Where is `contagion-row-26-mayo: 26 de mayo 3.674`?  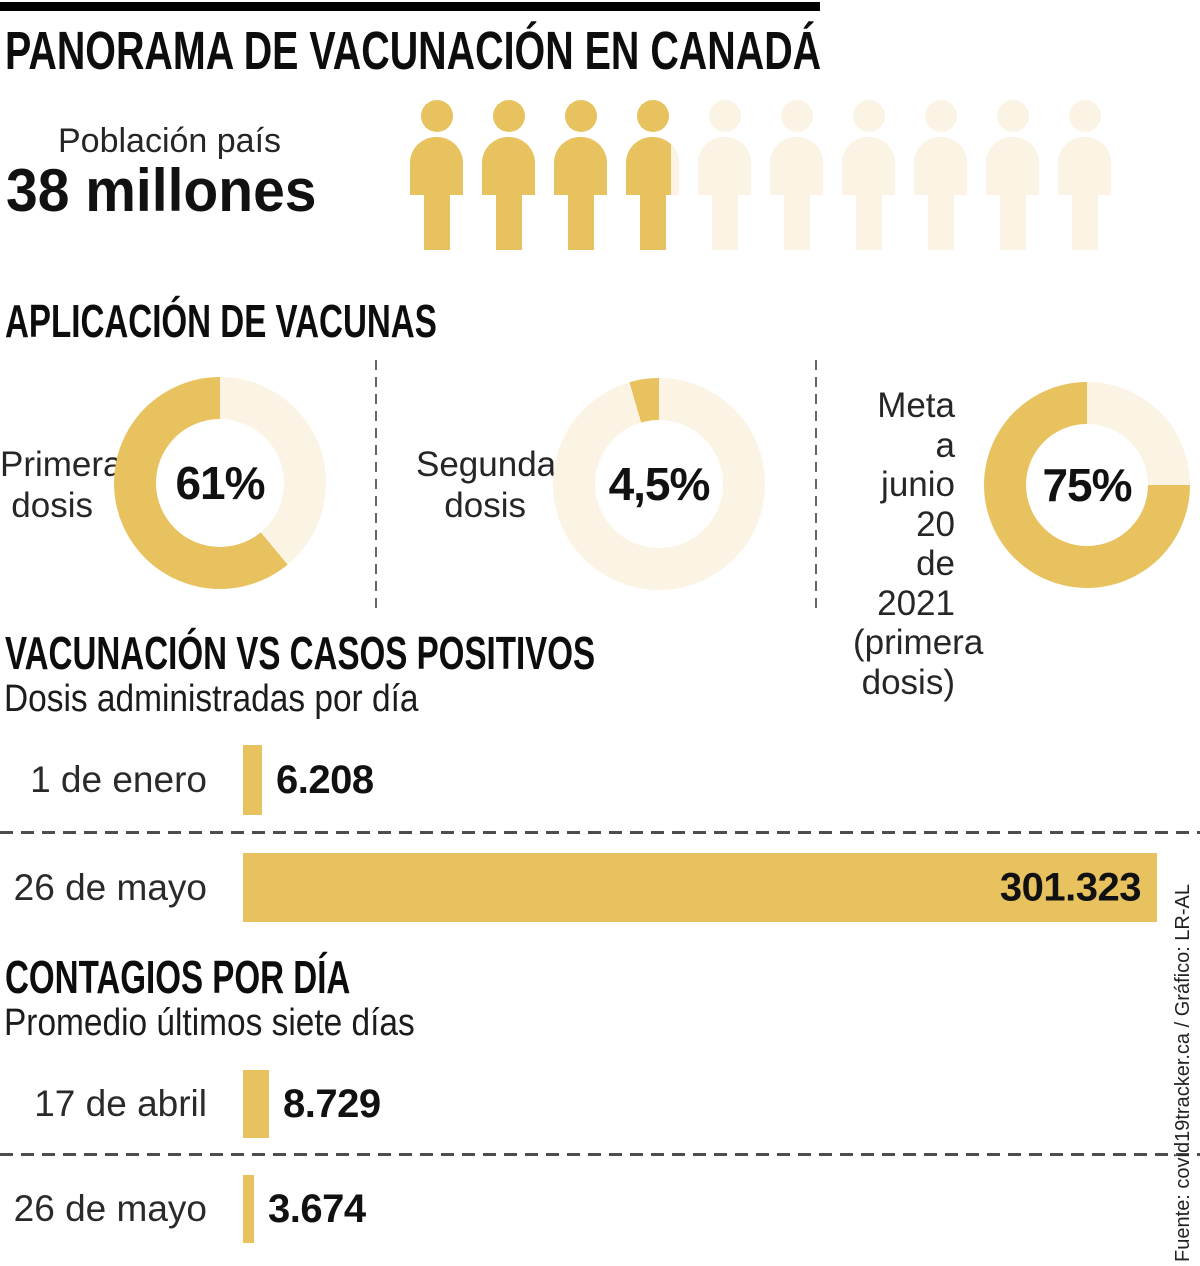
contagion-row-26-mayo: 26 de mayo 3.674 is located at coordinates (600, 1209).